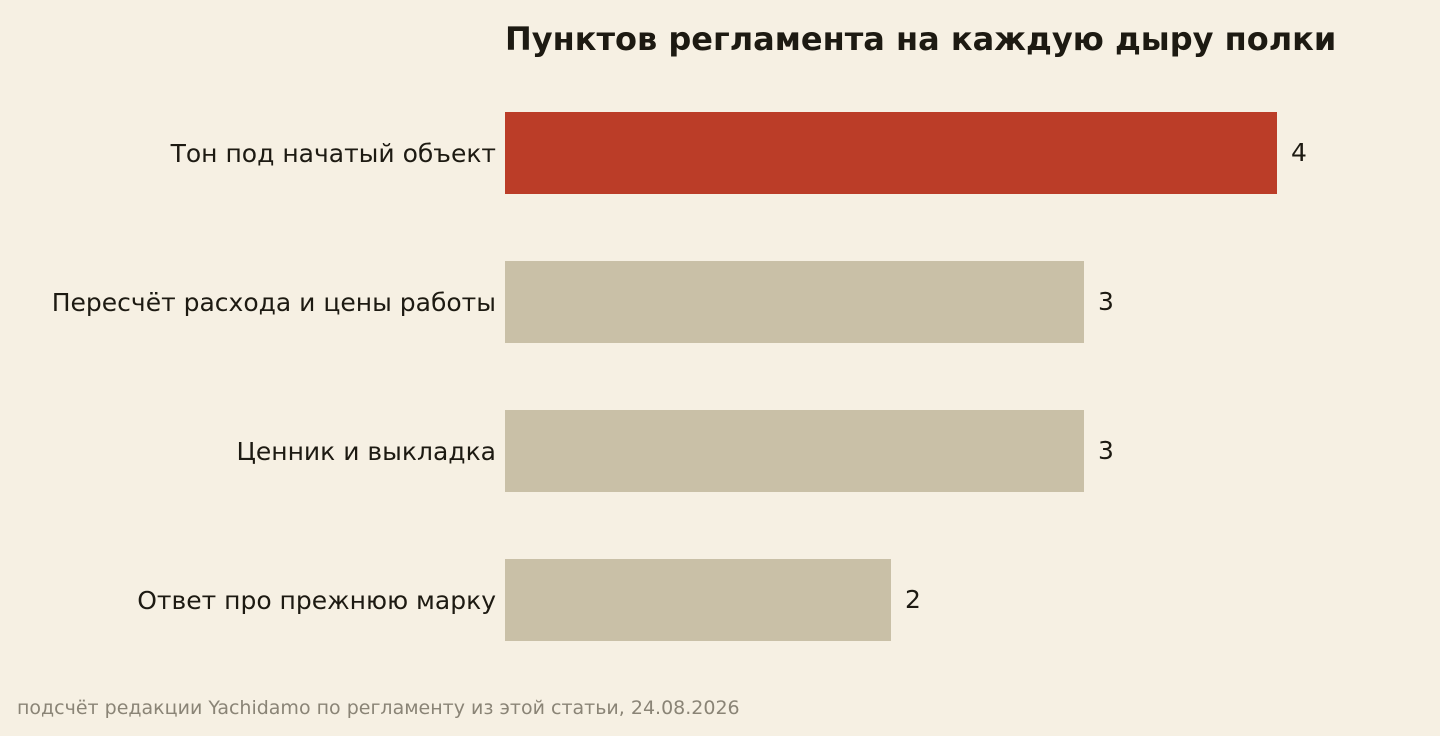 This screenshot has width=1440, height=736. What do you see at coordinates (913, 599) in the screenshot?
I see `value-label-4: 2` at bounding box center [913, 599].